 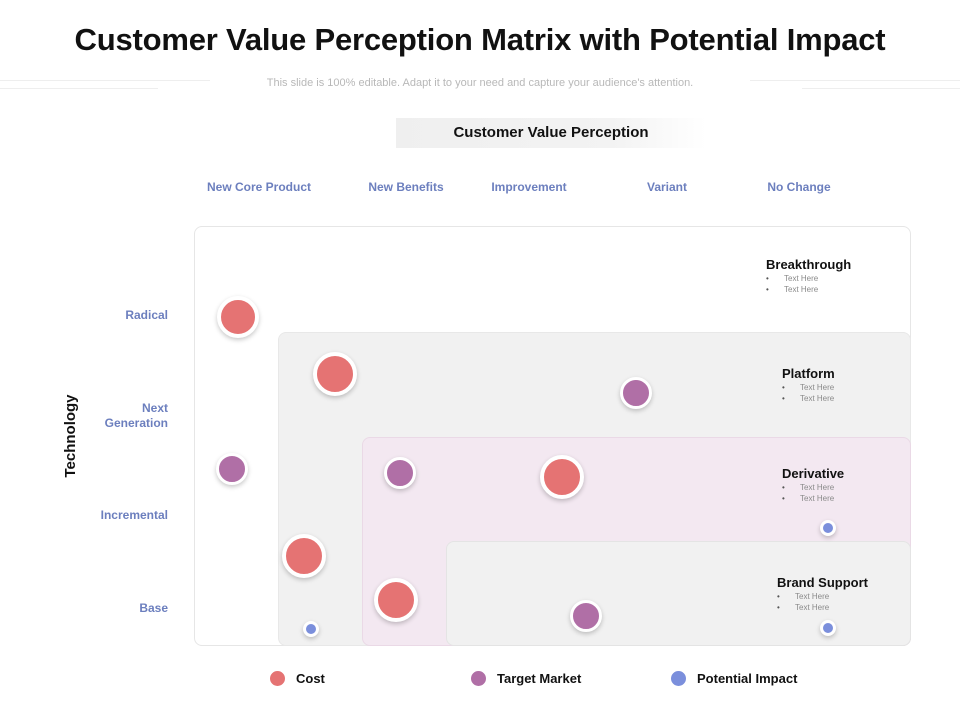 What do you see at coordinates (134, 515) in the screenshot?
I see `row-label-incremental: Incremental` at bounding box center [134, 515].